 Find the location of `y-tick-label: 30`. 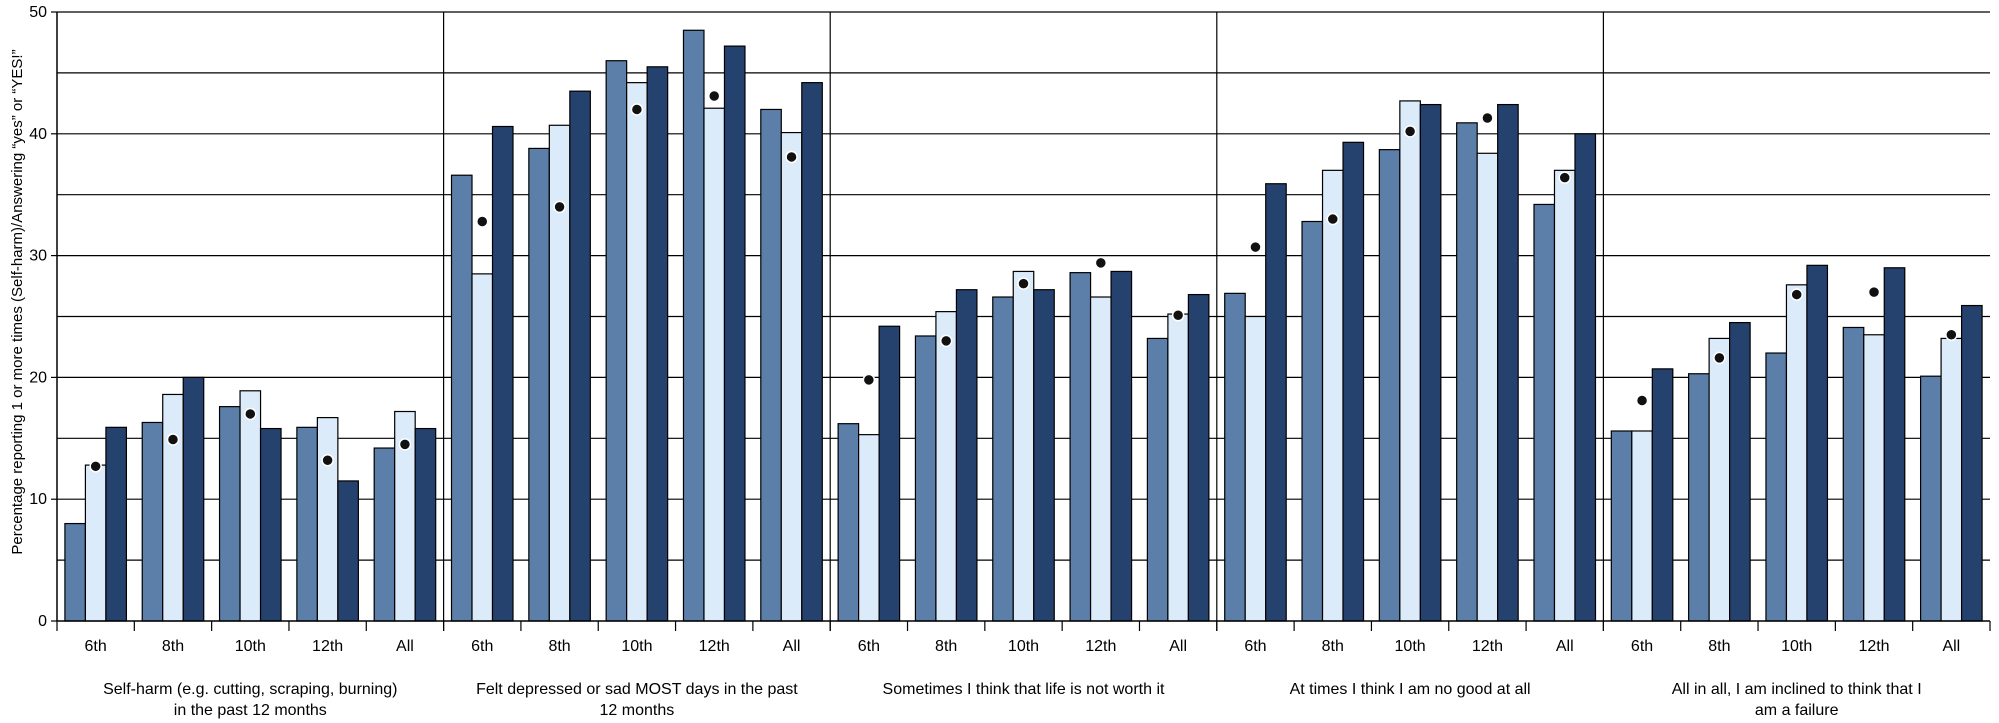

y-tick-label: 30 is located at coordinates (38, 256).